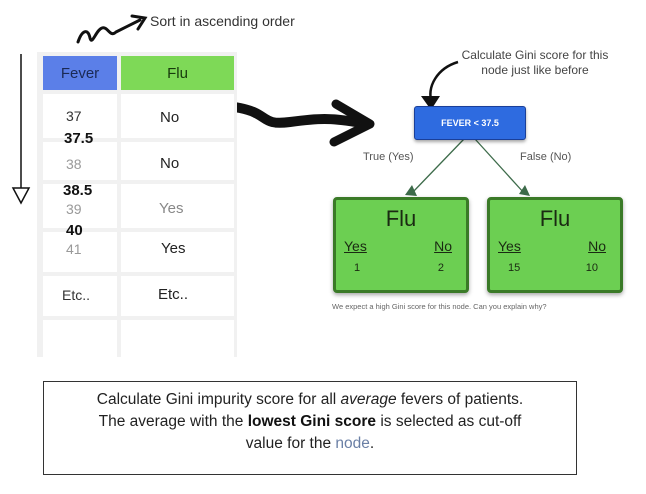 The width and height of the screenshot is (646, 494). I want to click on sort-down-arrowhead, so click(21, 196).